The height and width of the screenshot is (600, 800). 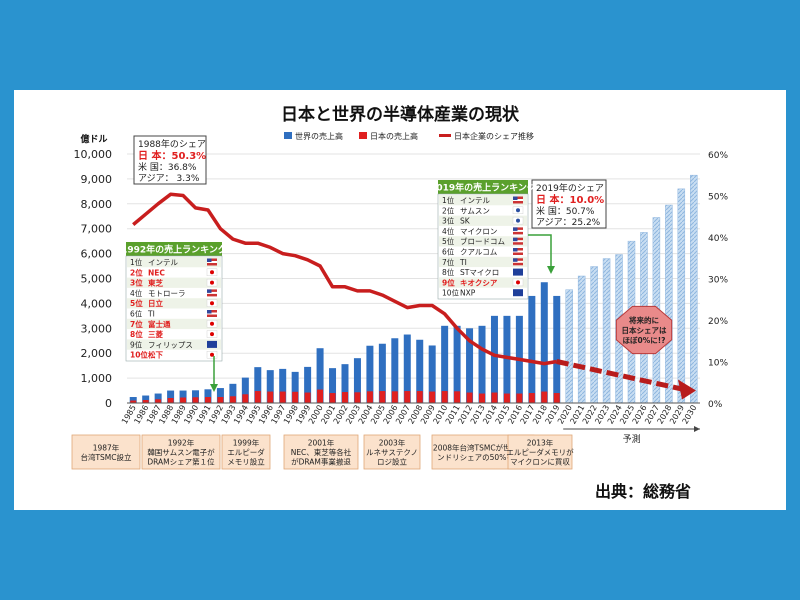 I want to click on ranking-1992-box-rank: 9位, so click(x=136, y=344).